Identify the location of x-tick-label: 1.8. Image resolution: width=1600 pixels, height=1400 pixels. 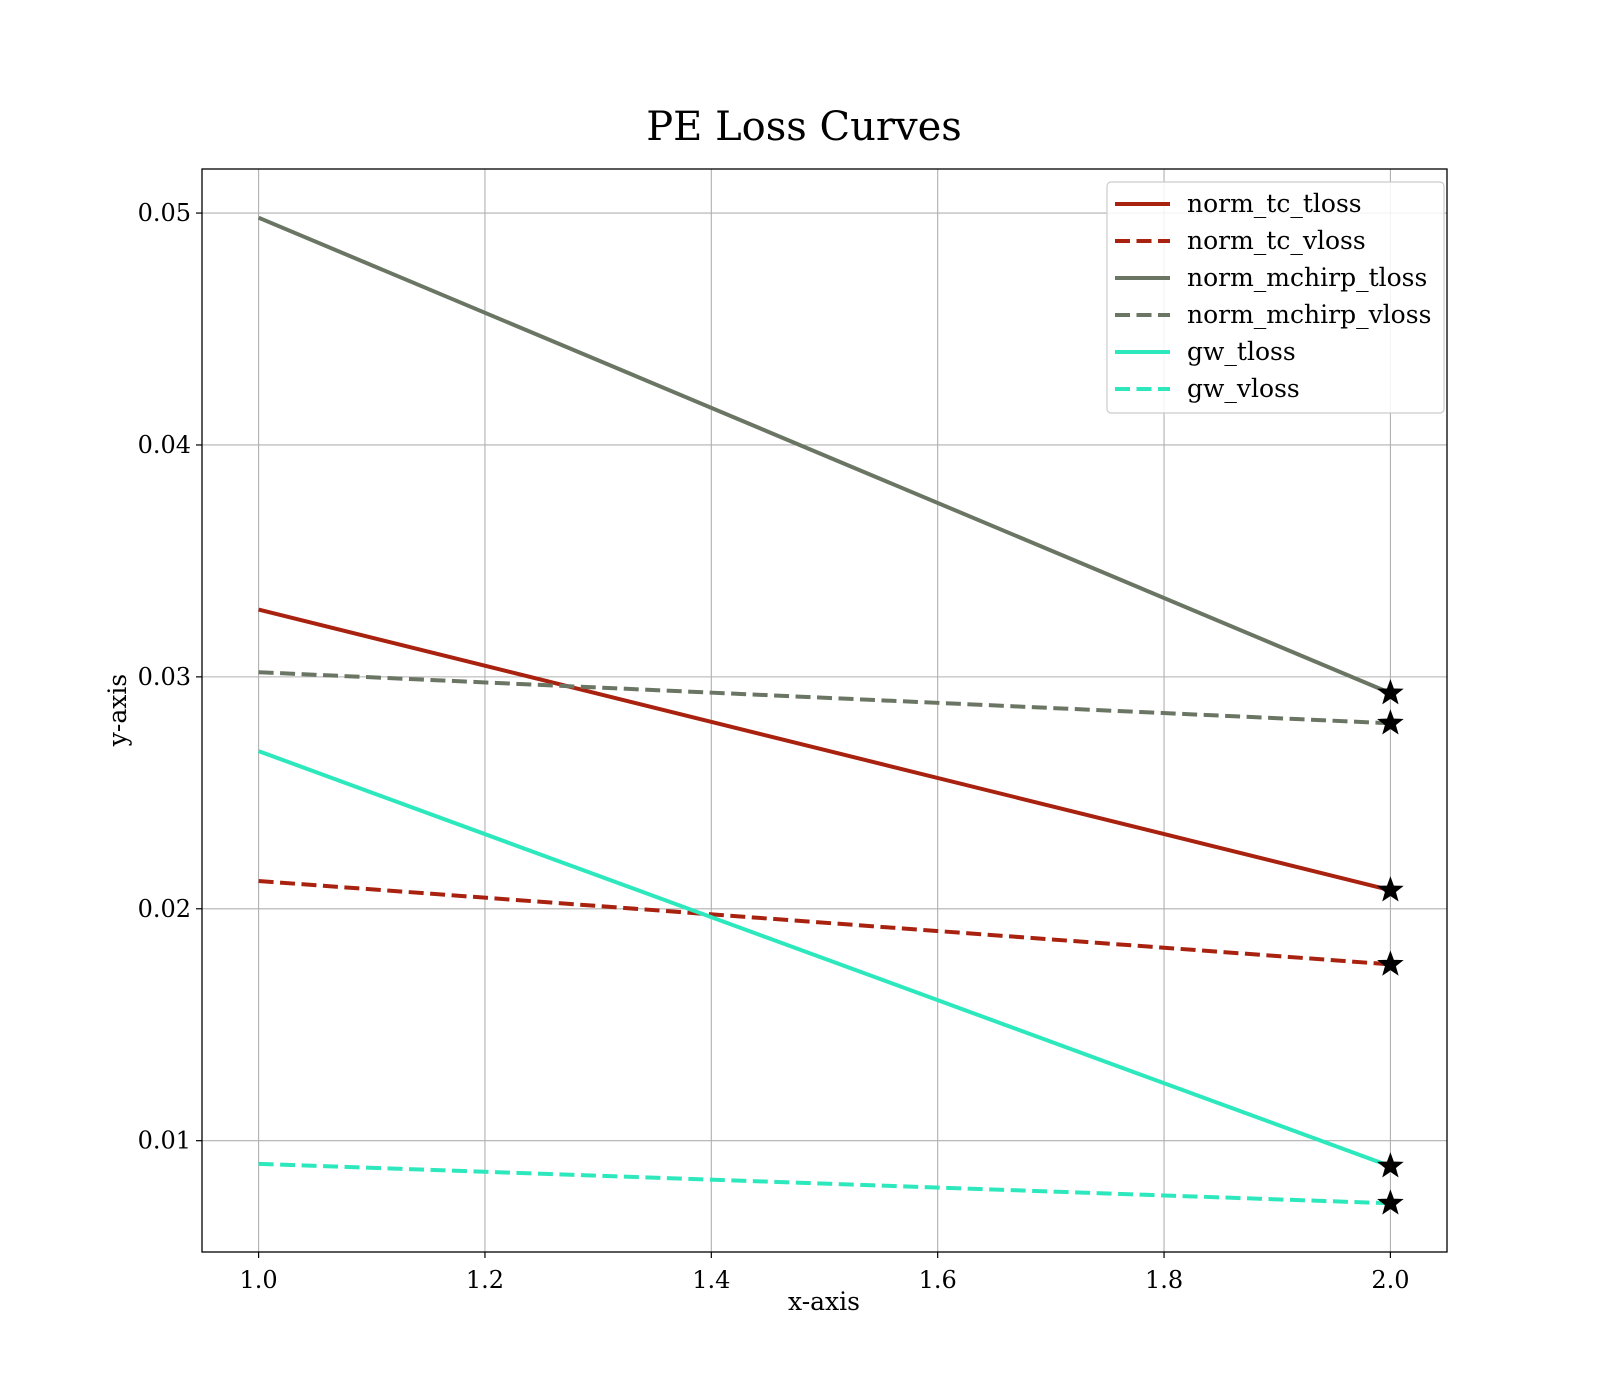
(1164, 1280).